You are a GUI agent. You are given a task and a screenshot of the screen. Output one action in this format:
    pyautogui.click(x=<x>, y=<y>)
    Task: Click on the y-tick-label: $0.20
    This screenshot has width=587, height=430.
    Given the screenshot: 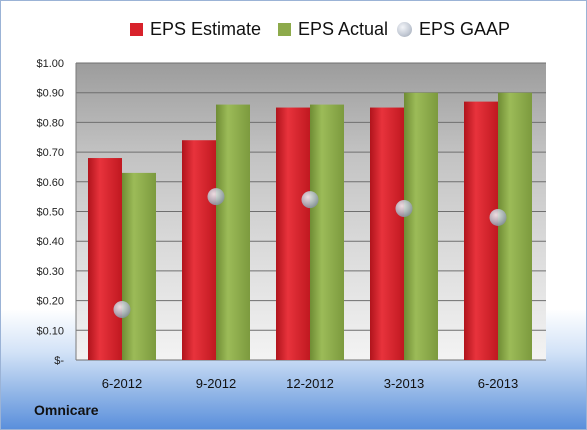 What is the action you would take?
    pyautogui.click(x=50, y=302)
    